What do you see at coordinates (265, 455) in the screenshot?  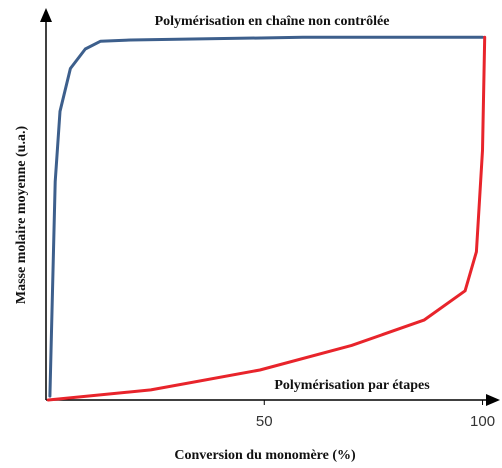 I see `x-axis-label: Conversion du monomère (%)` at bounding box center [265, 455].